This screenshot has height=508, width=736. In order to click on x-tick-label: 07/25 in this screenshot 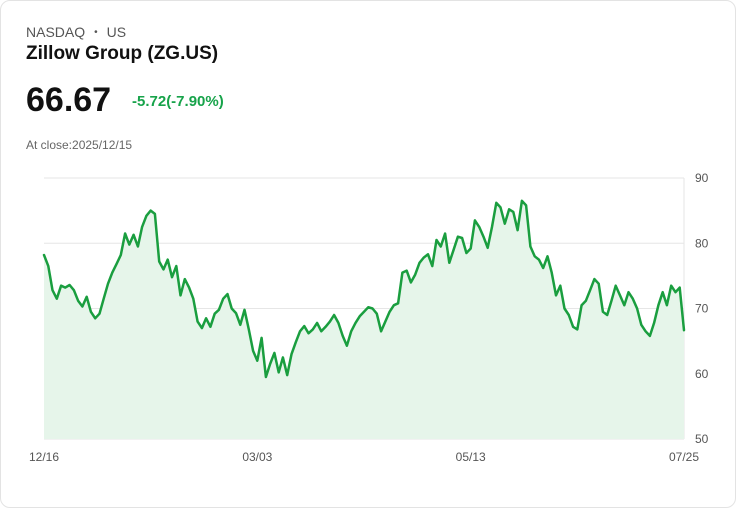, I will do `click(684, 457)`.